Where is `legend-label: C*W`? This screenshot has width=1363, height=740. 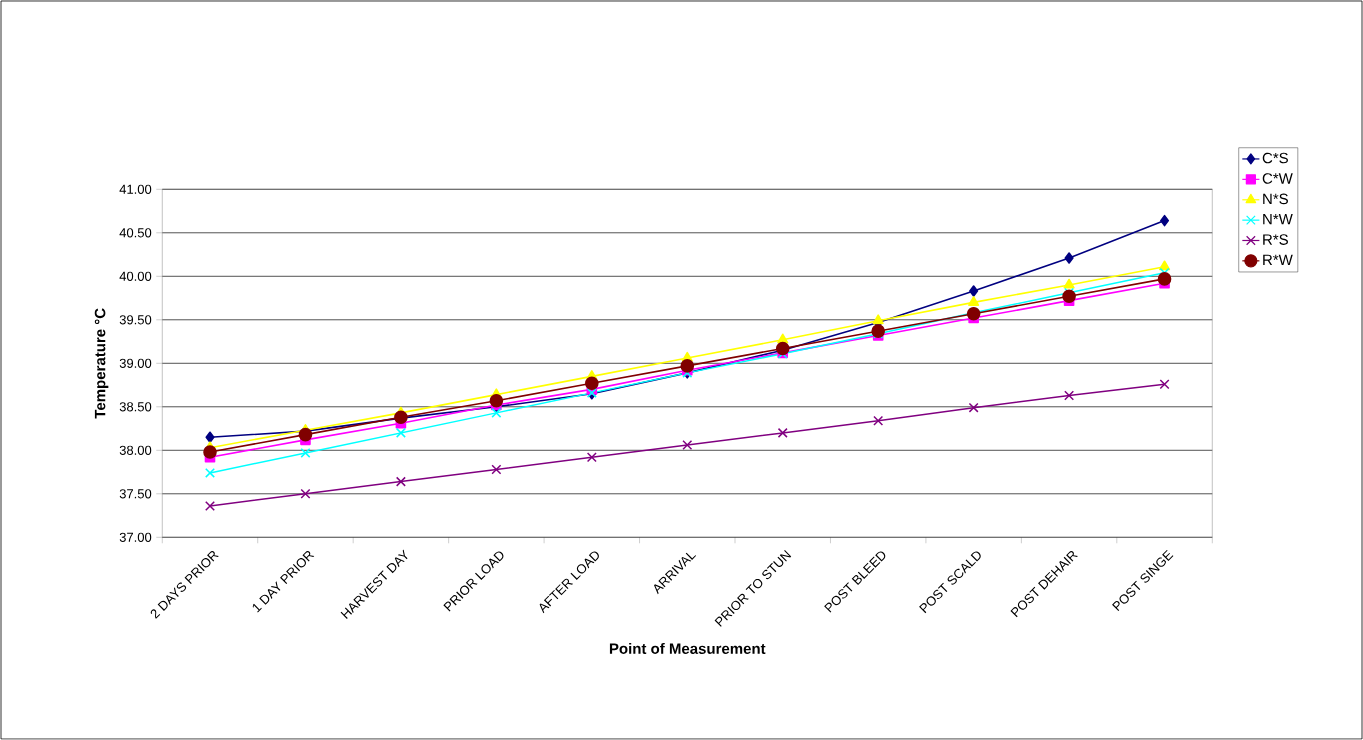 legend-label: C*W is located at coordinates (1277, 178).